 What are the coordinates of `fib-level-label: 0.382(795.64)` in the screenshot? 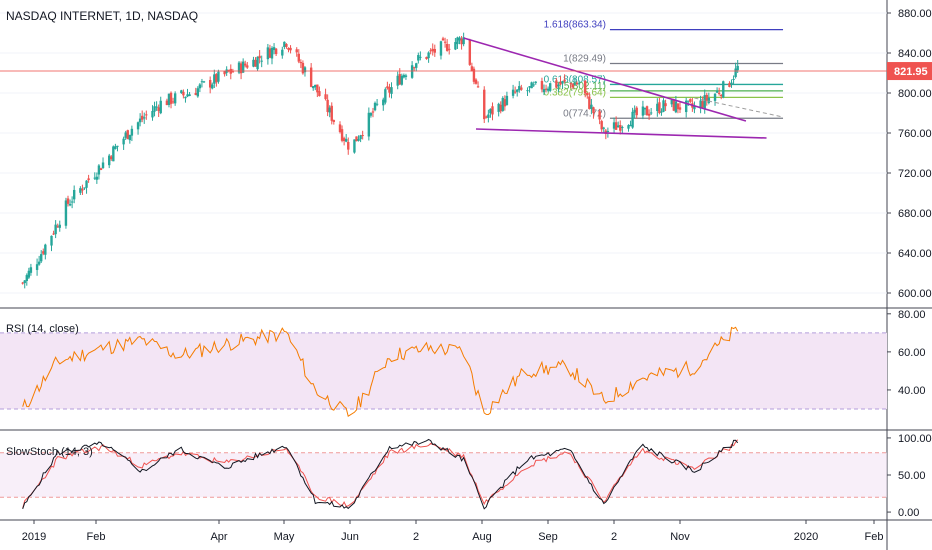 It's located at (575, 92).